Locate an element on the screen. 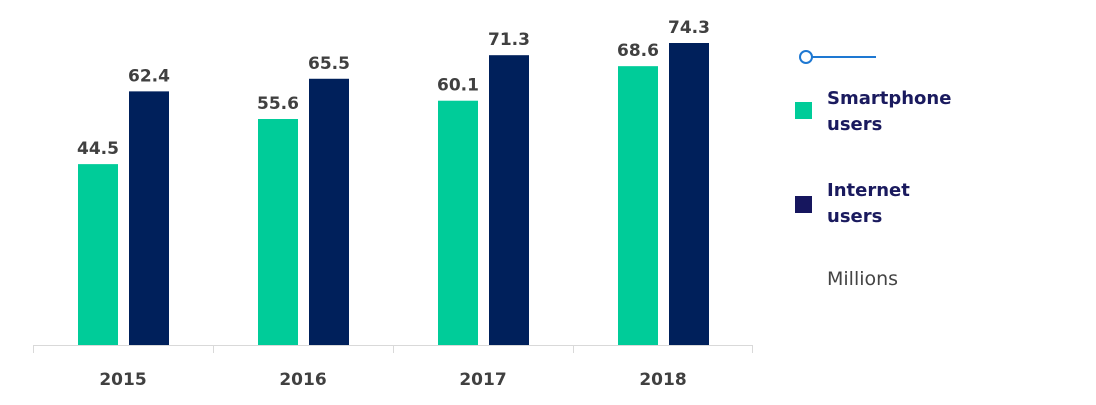 This screenshot has height=405, width=1096. legend-label-internet: Internet users is located at coordinates (868, 203).